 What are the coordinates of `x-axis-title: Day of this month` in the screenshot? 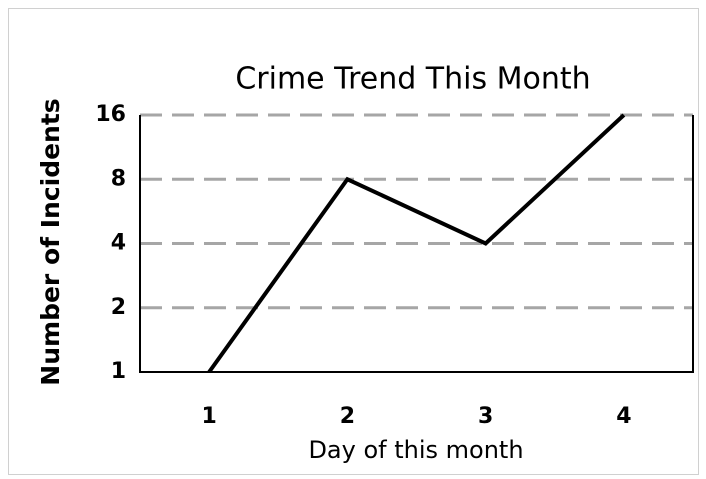 It's located at (415, 450).